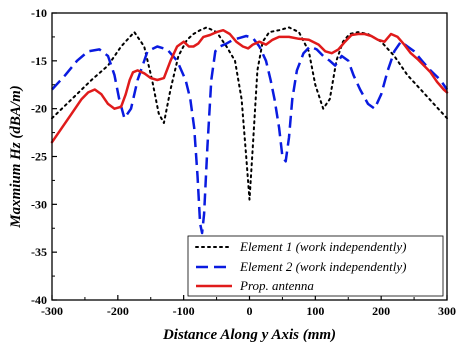 The image size is (460, 343). What do you see at coordinates (249, 335) in the screenshot?
I see `x-axis-label: Distance Along y Axis (mm)` at bounding box center [249, 335].